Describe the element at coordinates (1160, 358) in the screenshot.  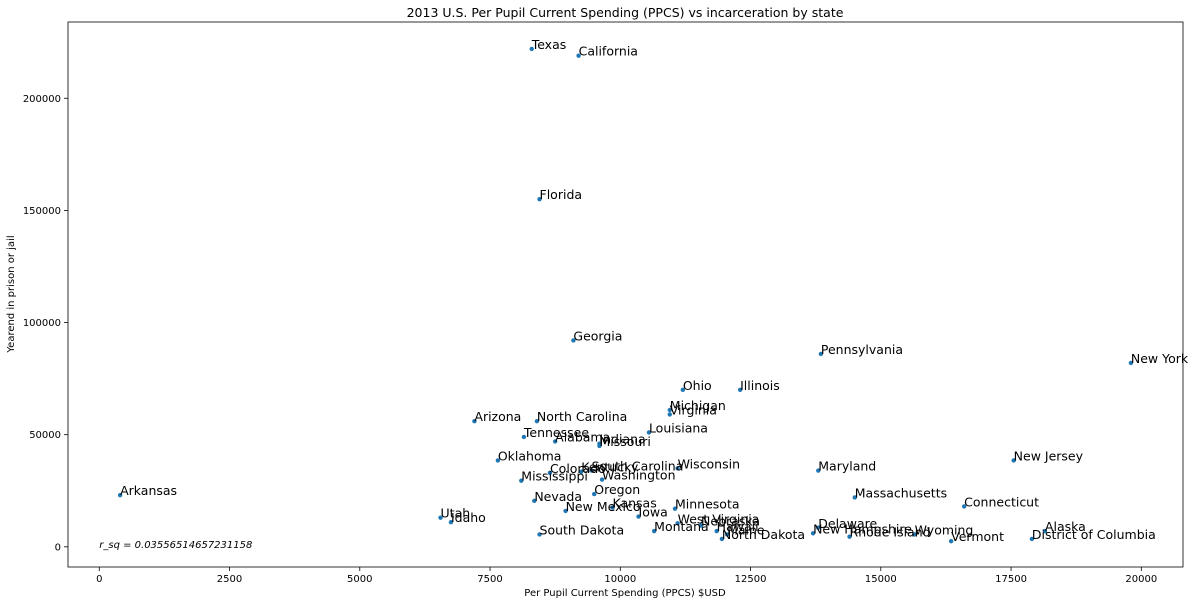
I see `point-label: New York` at that location.